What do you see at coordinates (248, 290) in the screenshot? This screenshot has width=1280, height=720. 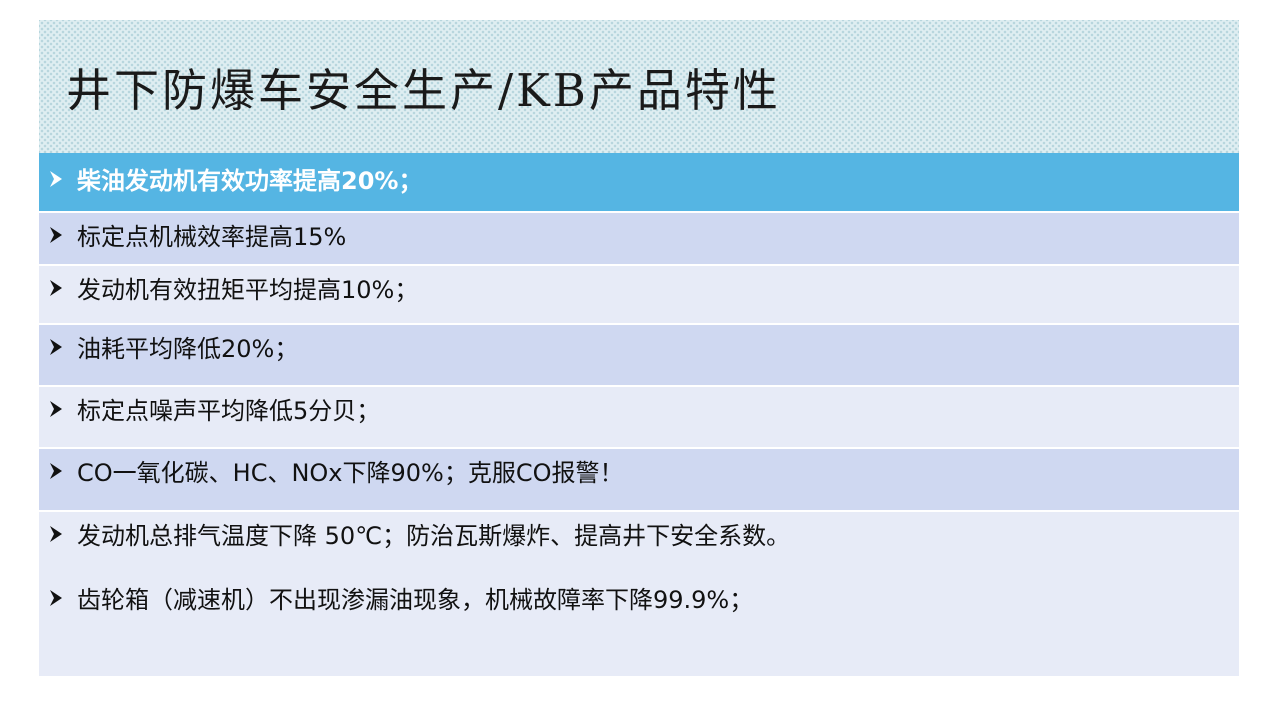 I see `list-item-text: 发动机有效扭矩平均提高10%；` at bounding box center [248, 290].